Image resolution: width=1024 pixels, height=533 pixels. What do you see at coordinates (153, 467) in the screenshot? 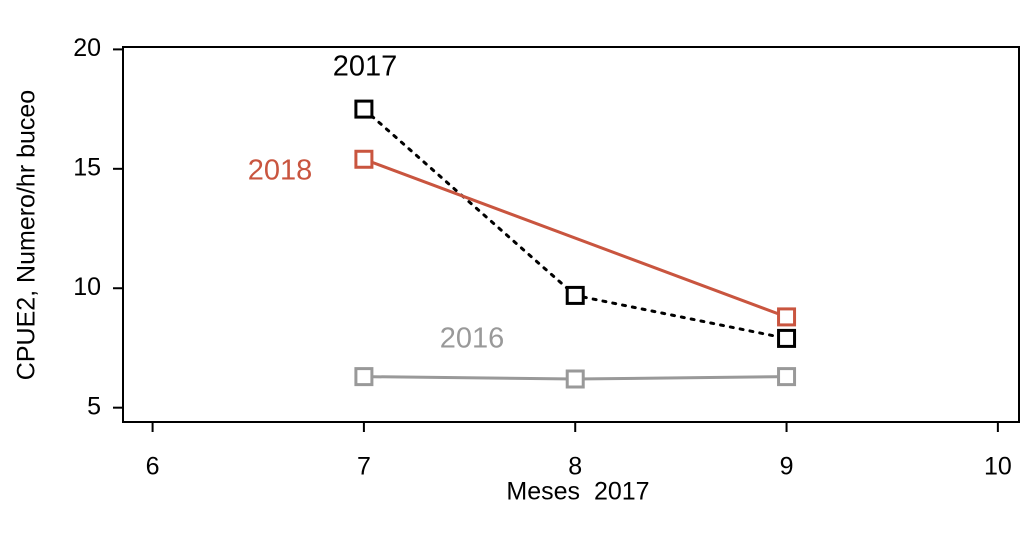
I see `x-tick-label: 6` at bounding box center [153, 467].